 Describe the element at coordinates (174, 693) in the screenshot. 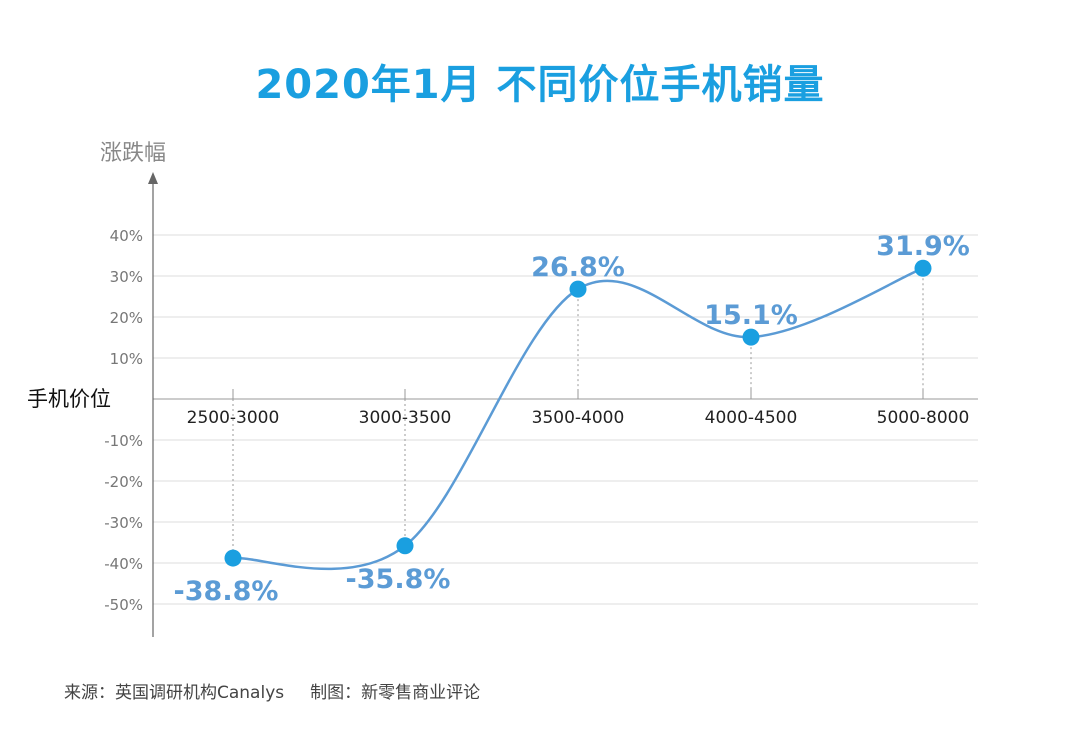

I see `source-text: 来源：英国调研机构Canalys` at that location.